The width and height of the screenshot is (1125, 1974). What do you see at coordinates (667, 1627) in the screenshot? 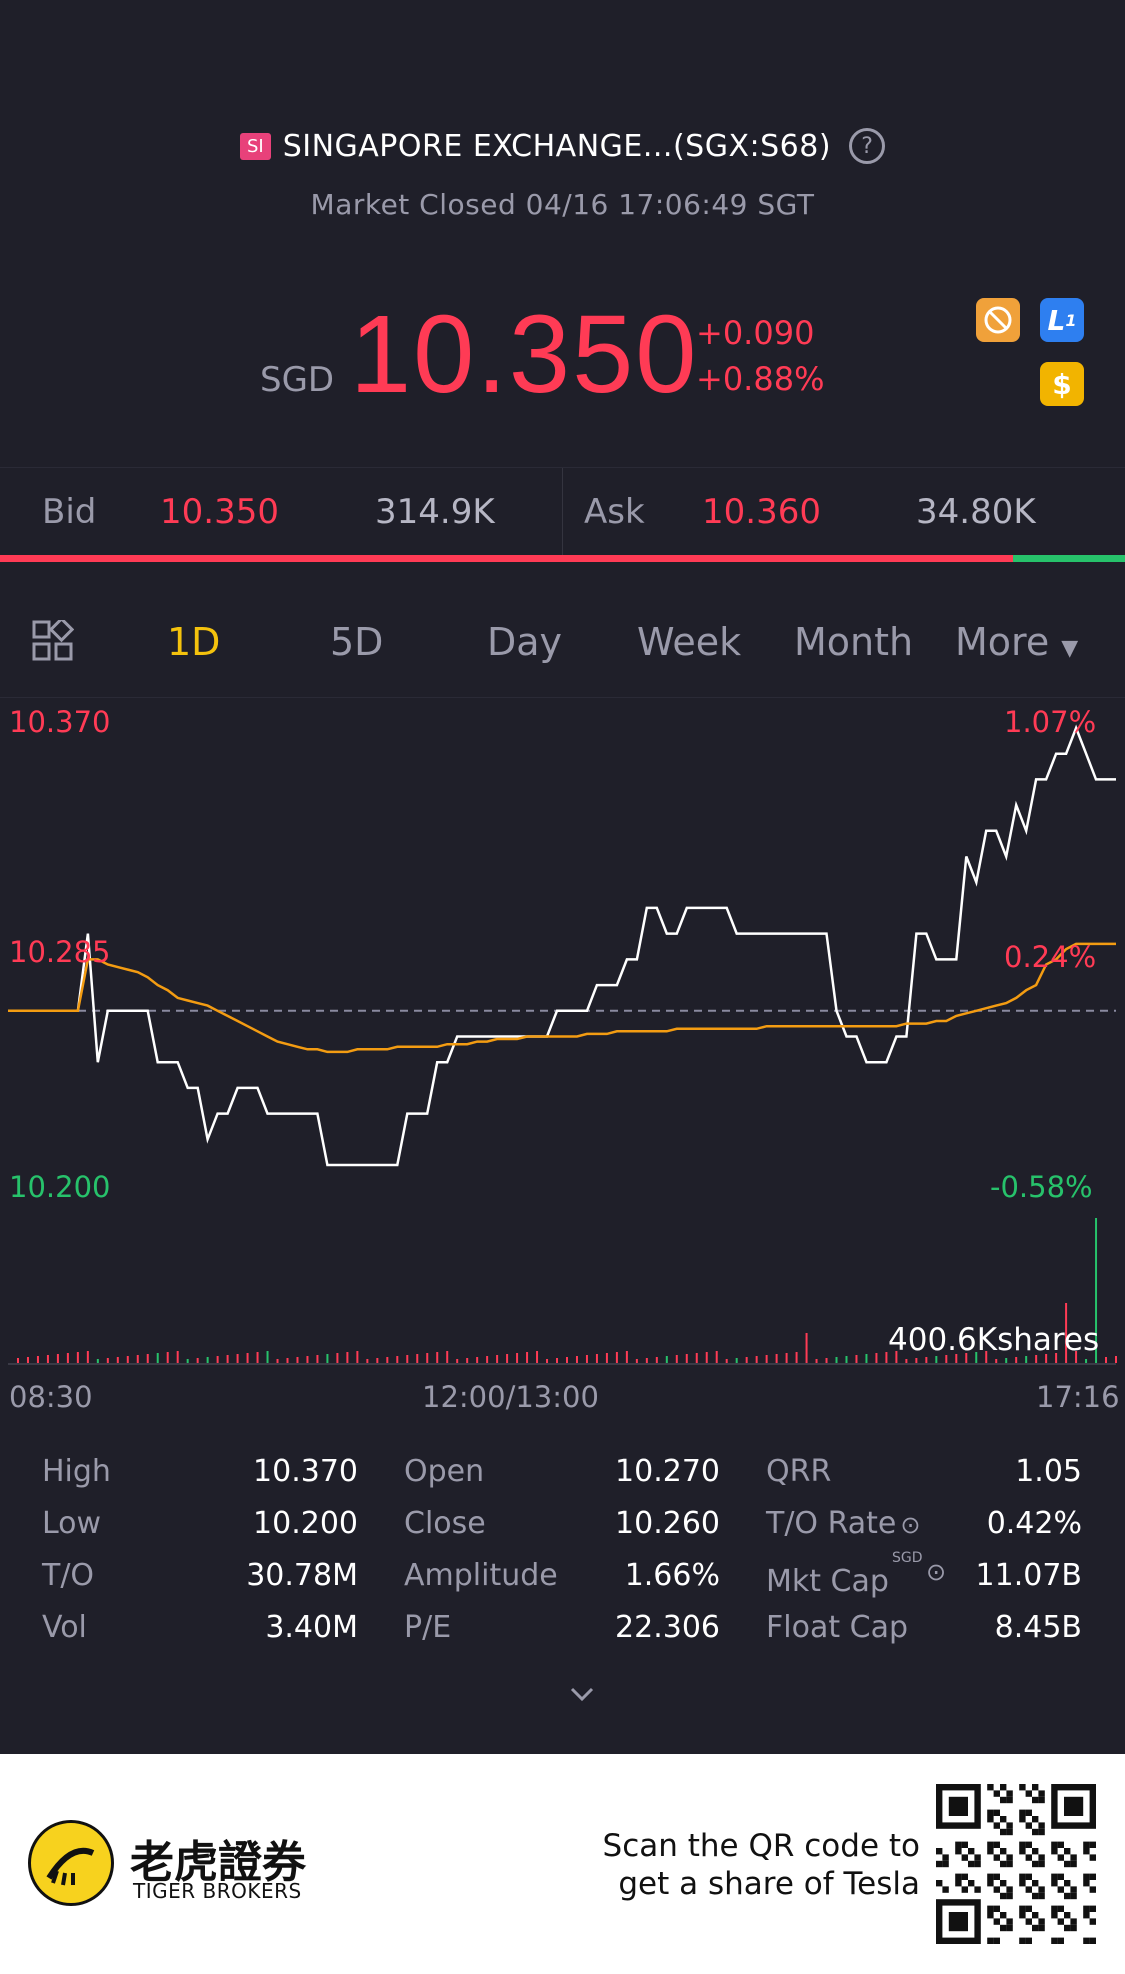
I see `stat-pe-value: 22.306` at bounding box center [667, 1627].